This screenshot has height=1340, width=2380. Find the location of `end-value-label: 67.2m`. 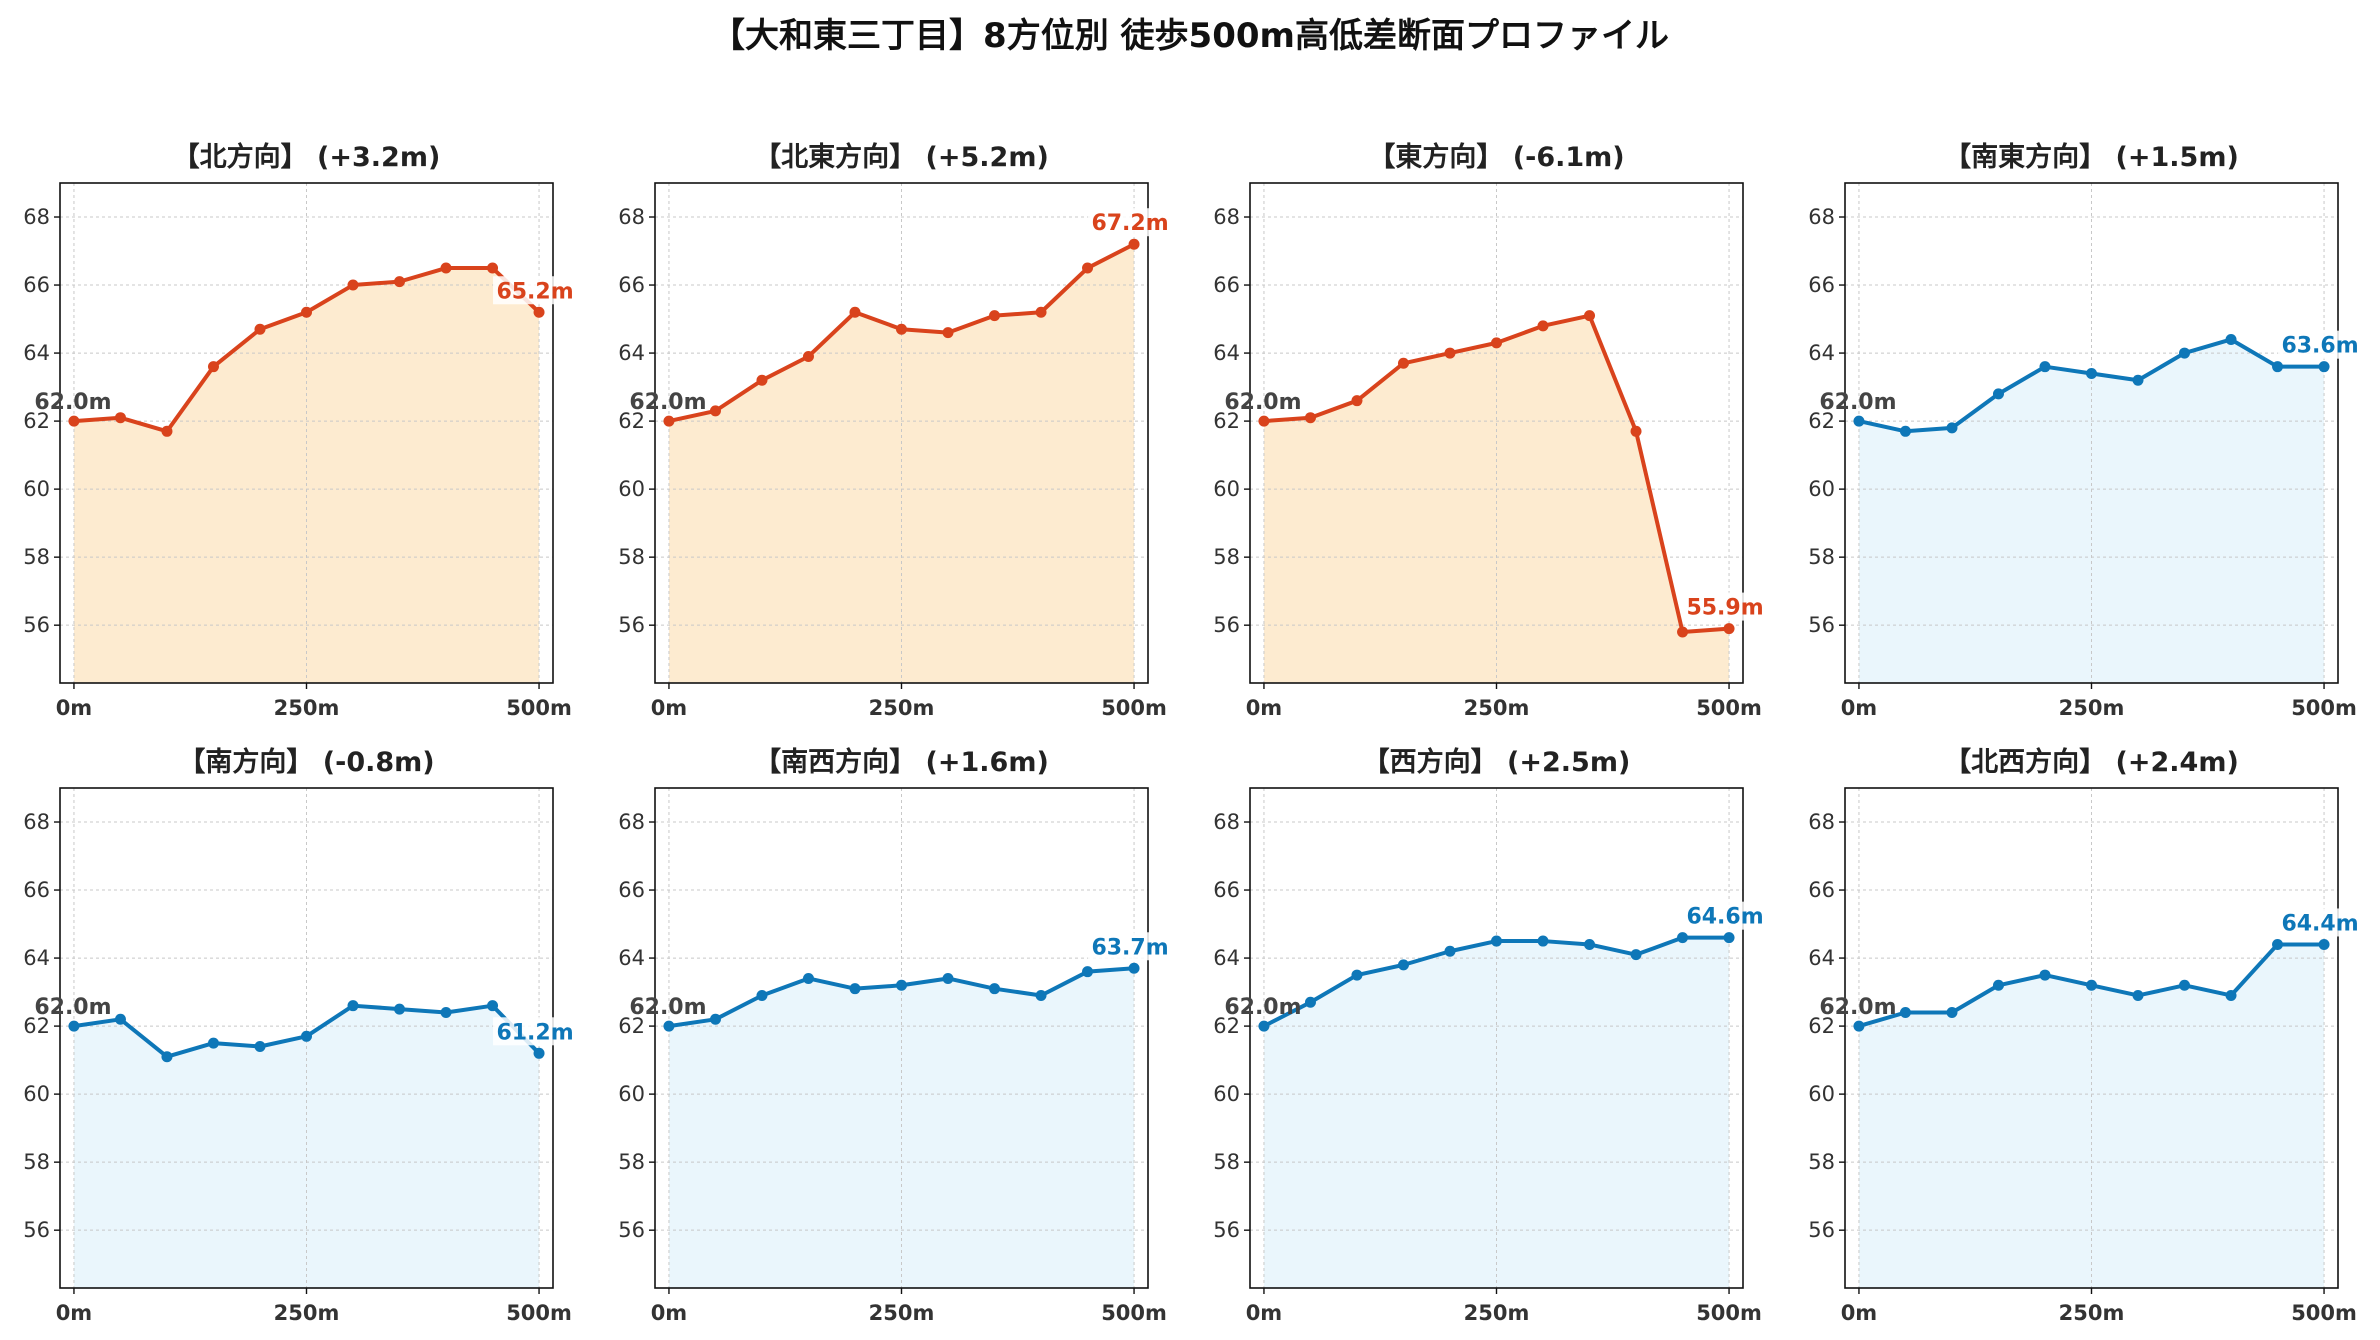

end-value-label: 67.2m is located at coordinates (1129, 223).